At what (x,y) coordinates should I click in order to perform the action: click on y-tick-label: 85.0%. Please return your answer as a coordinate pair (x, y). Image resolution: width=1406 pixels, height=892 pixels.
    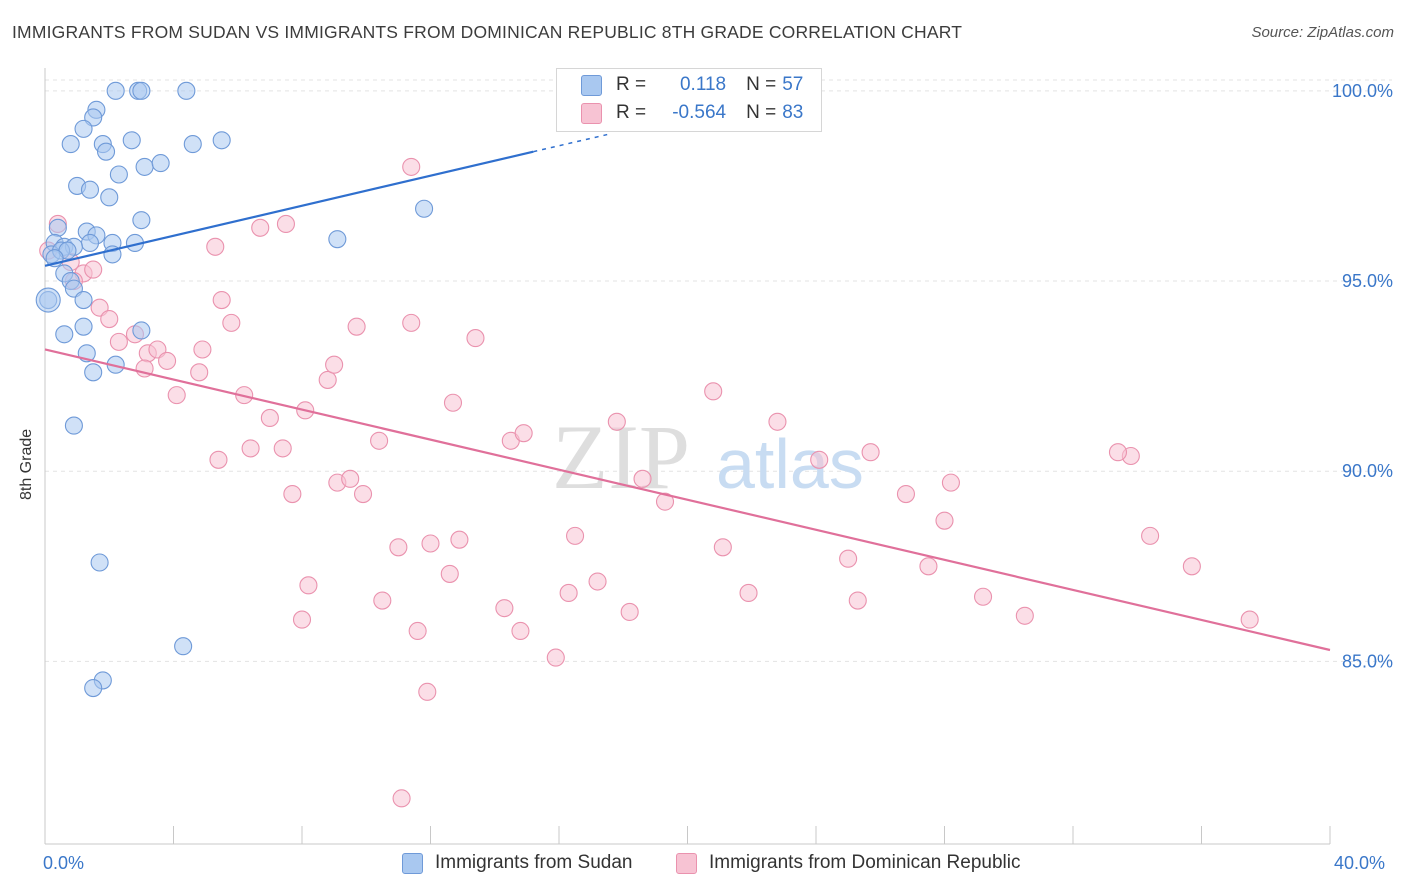
    Looking at the image, I should click on (1367, 661).